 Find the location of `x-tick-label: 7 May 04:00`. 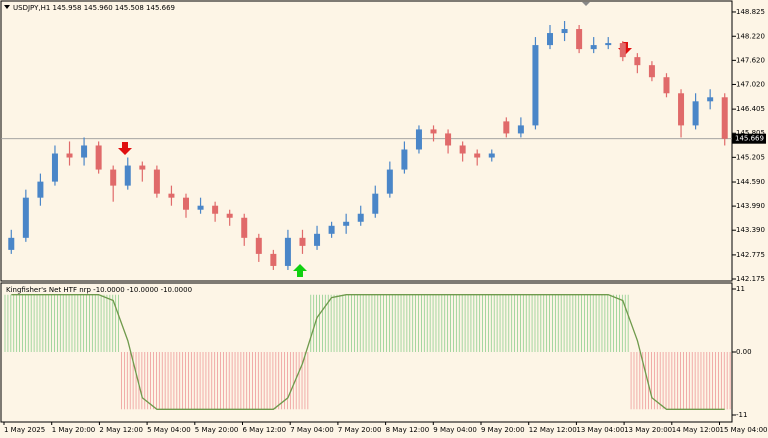

x-tick-label: 7 May 04:00 is located at coordinates (312, 430).